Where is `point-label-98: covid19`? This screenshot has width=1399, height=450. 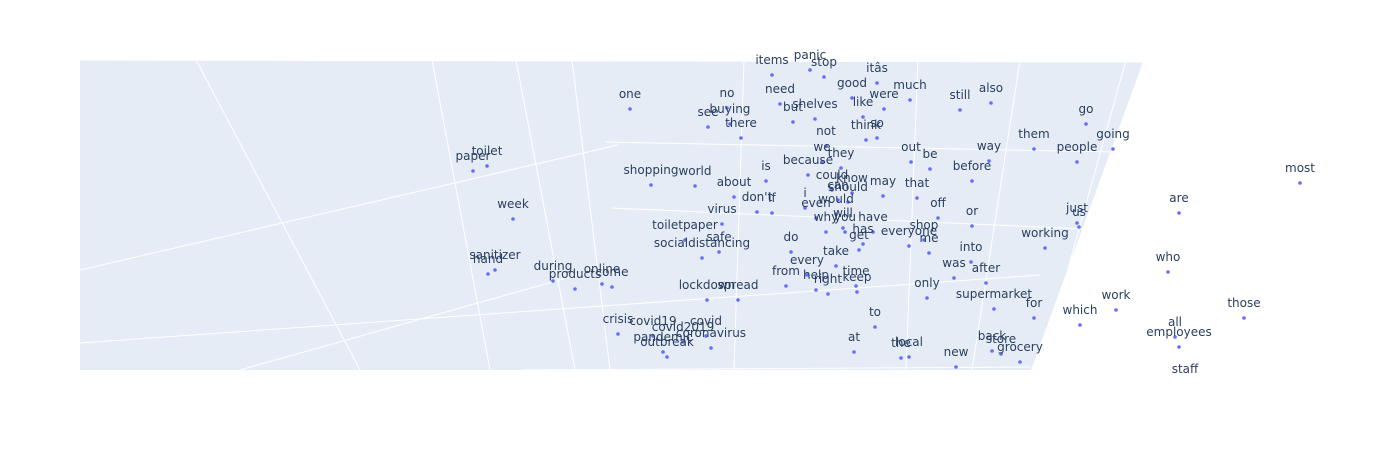
point-label-98: covid19 is located at coordinates (652, 321).